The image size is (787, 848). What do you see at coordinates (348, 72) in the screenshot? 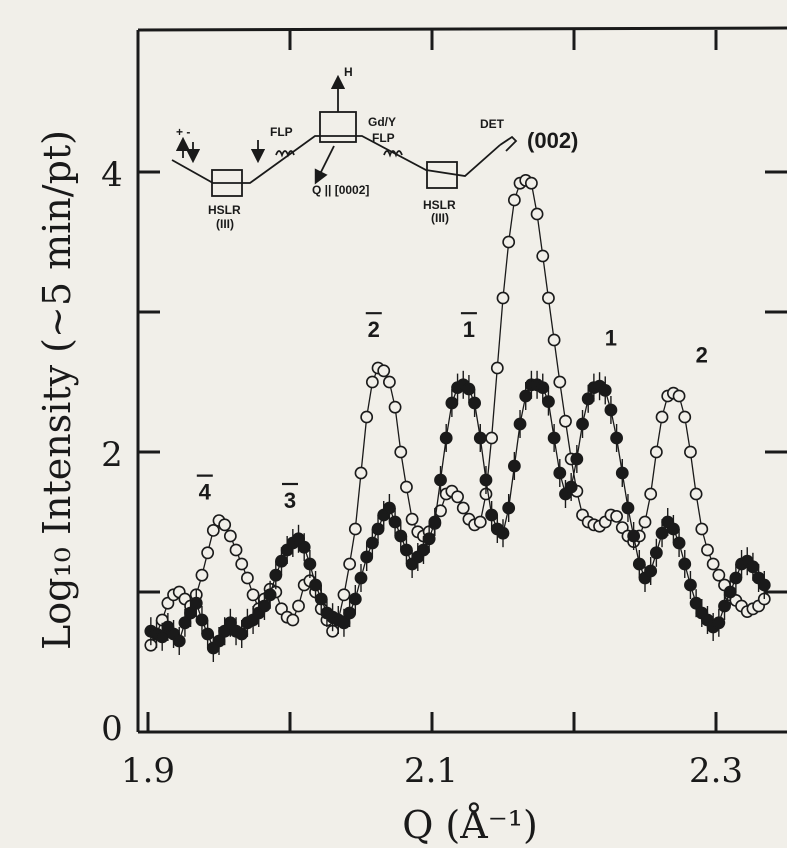
I see `inset-field-label: H` at bounding box center [348, 72].